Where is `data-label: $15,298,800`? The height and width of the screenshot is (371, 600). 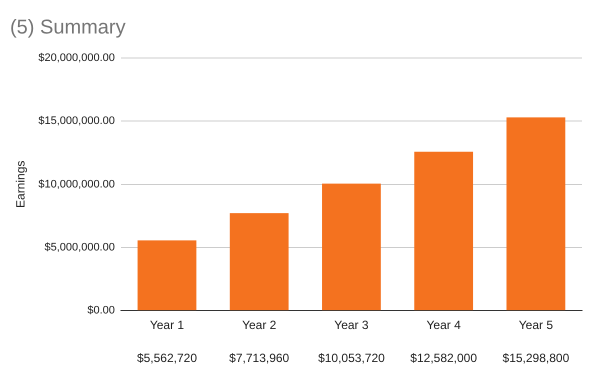 data-label: $15,298,800 is located at coordinates (536, 357).